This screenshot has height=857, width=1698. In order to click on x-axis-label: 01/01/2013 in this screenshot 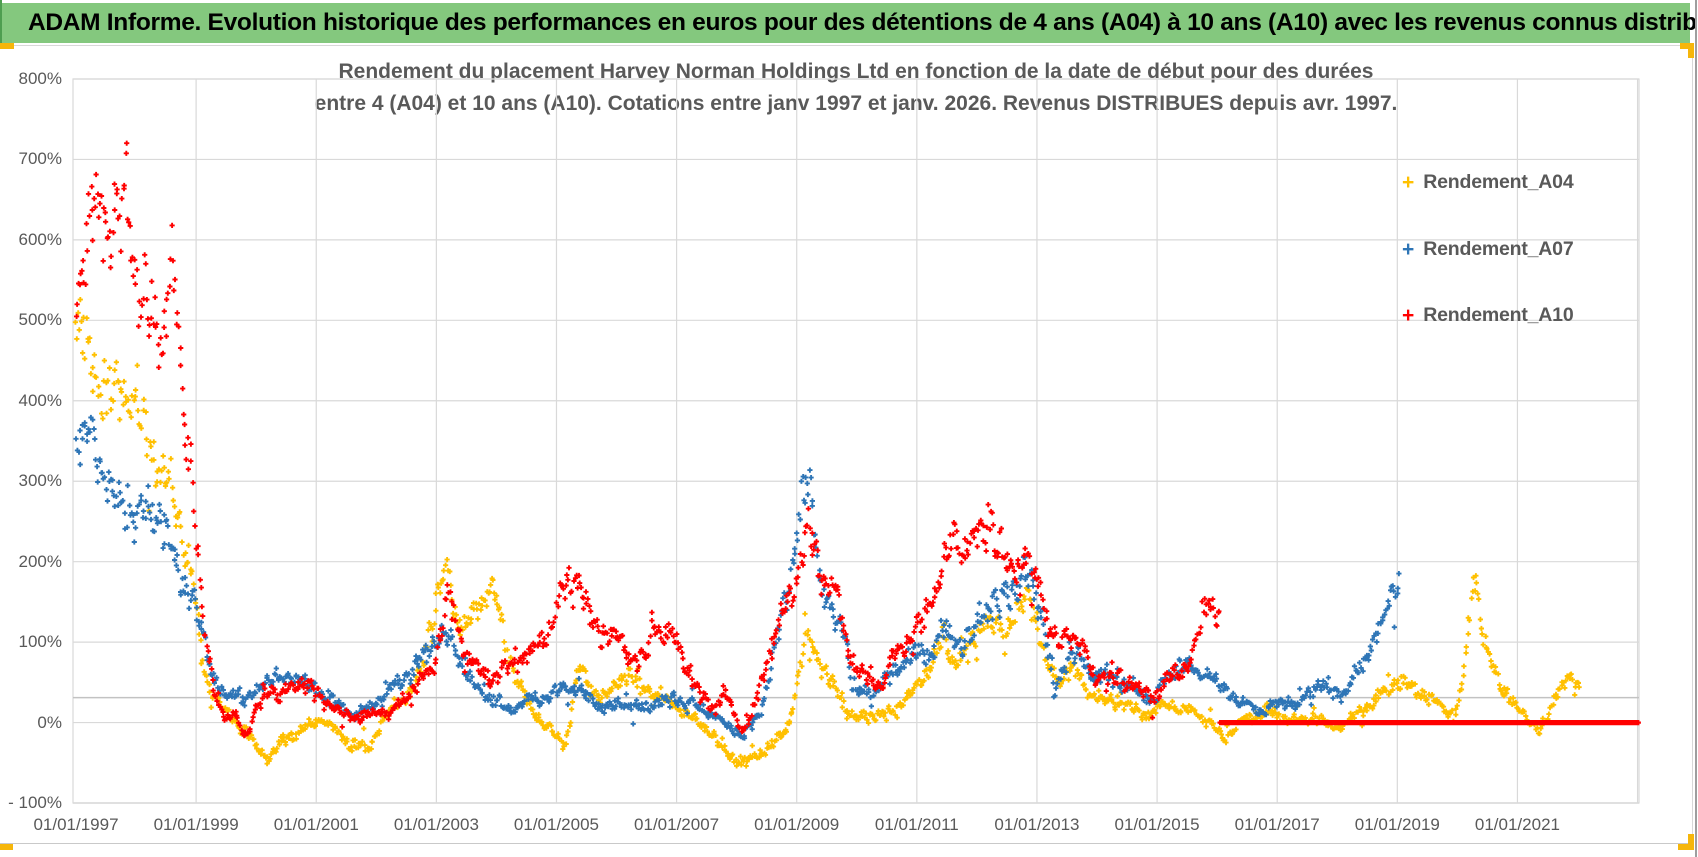, I will do `click(1037, 824)`.